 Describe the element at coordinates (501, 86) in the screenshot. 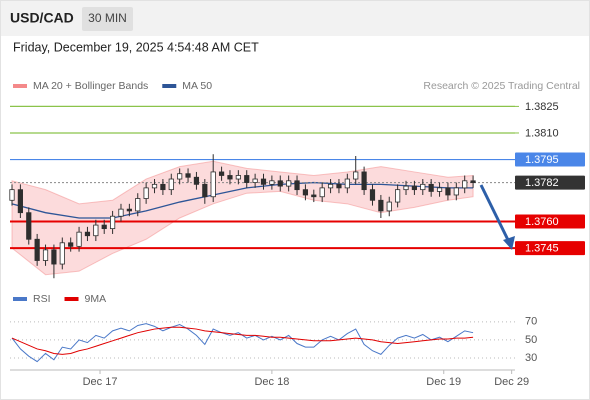

I see `source: Research © 2025 Trading Central` at that location.